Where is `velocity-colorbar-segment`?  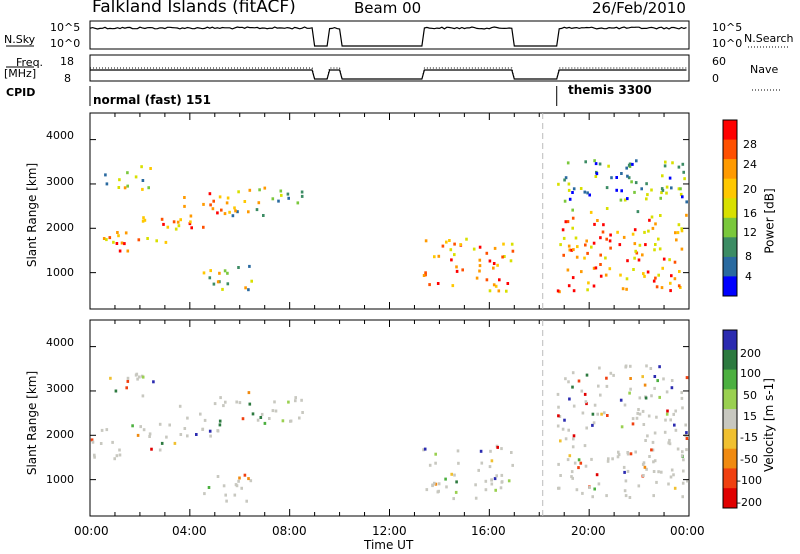 velocity-colorbar-segment is located at coordinates (730, 458).